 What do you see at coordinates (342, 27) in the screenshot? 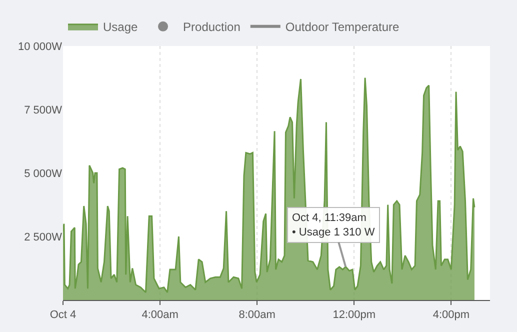
I see `legend-label: Outdoor Temperature` at bounding box center [342, 27].